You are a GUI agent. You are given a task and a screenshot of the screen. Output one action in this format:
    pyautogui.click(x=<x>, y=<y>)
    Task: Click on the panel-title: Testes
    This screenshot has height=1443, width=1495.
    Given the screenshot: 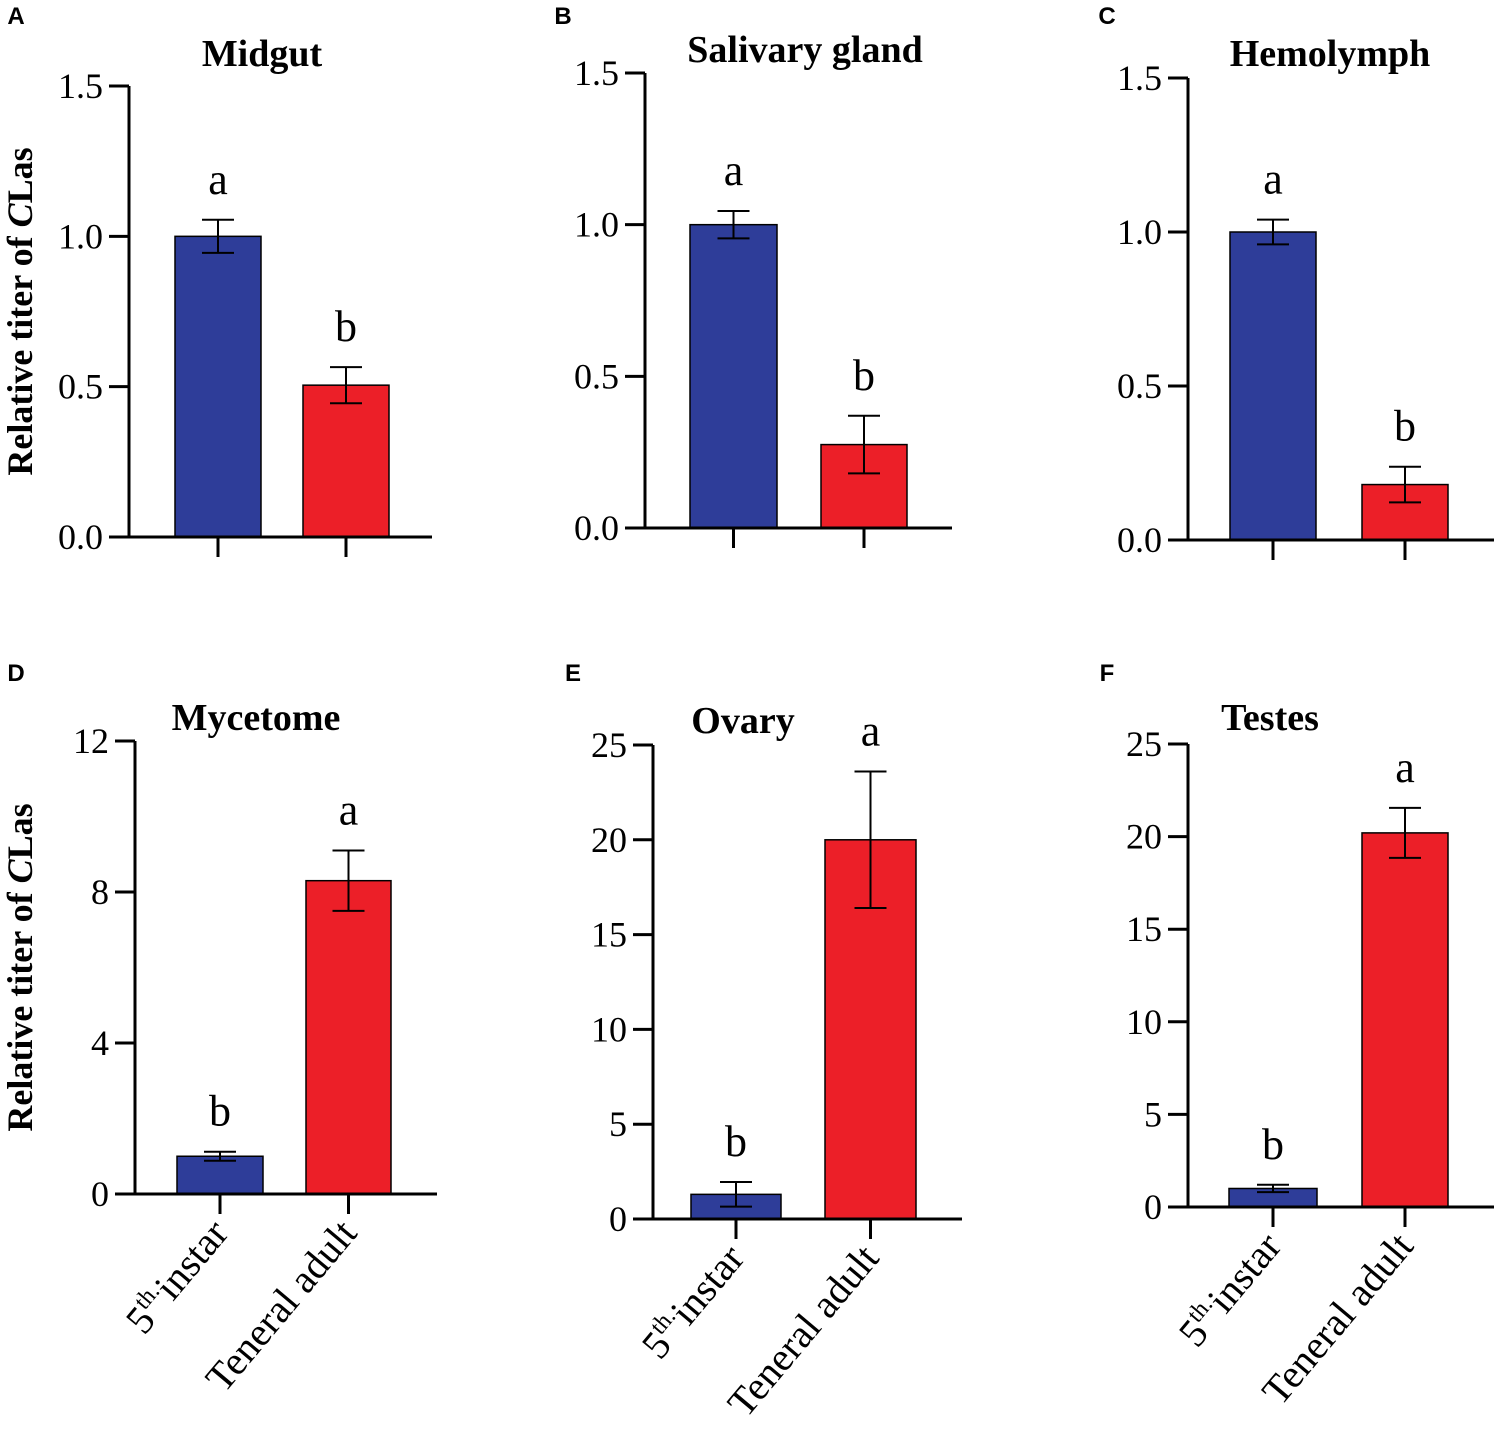 What is the action you would take?
    pyautogui.click(x=1270, y=718)
    